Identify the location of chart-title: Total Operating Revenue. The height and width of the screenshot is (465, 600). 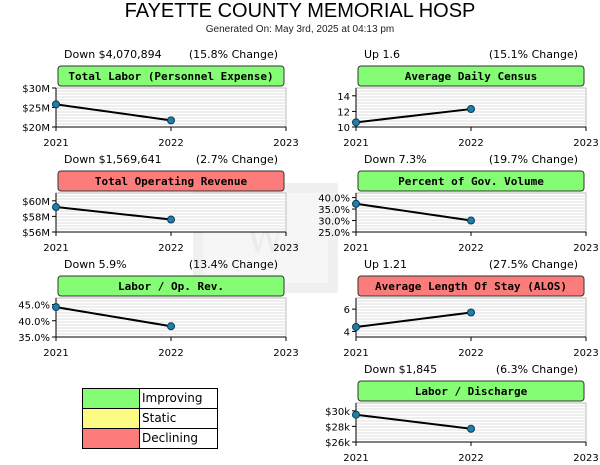
(171, 181).